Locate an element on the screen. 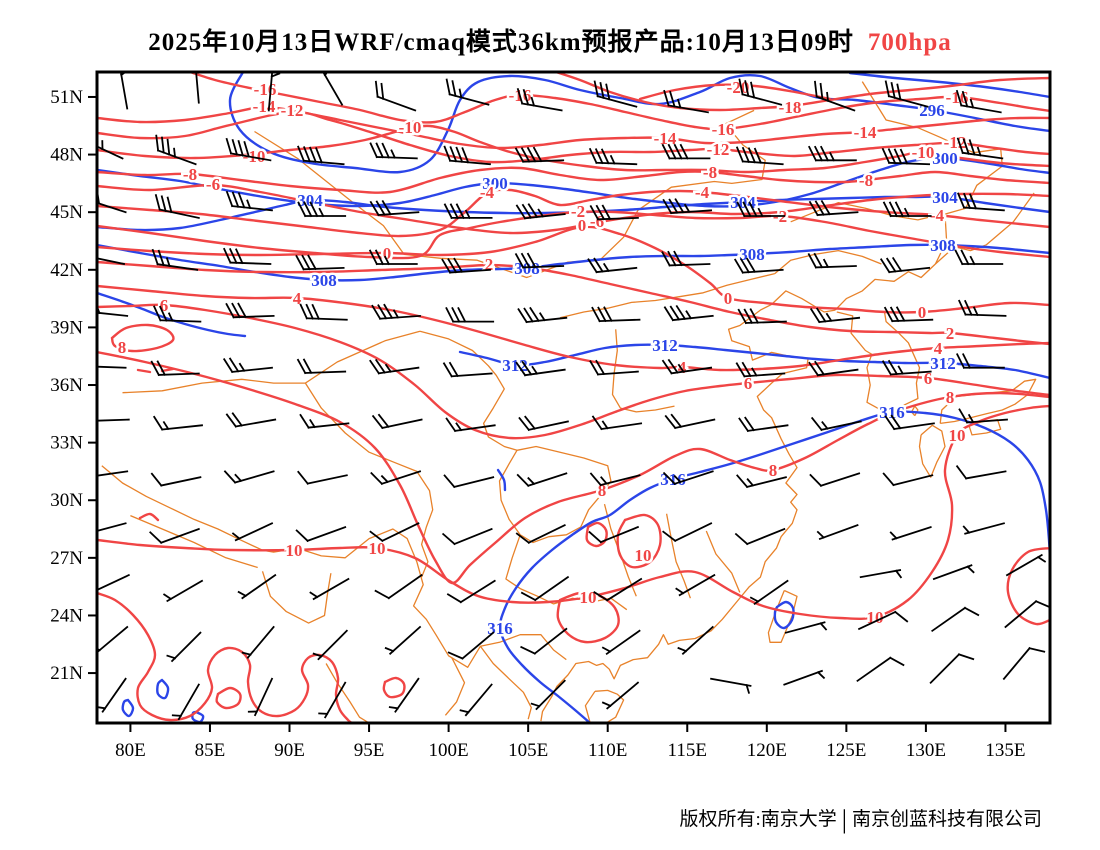 Image resolution: width=1100 pixels, height=850 pixels. height-contour-label: 304 is located at coordinates (310, 200).